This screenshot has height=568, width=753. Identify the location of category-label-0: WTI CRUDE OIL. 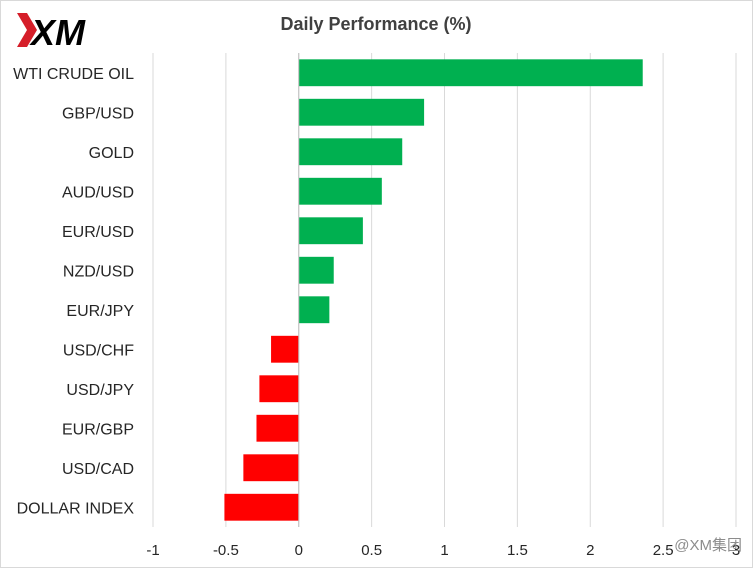
(73, 74).